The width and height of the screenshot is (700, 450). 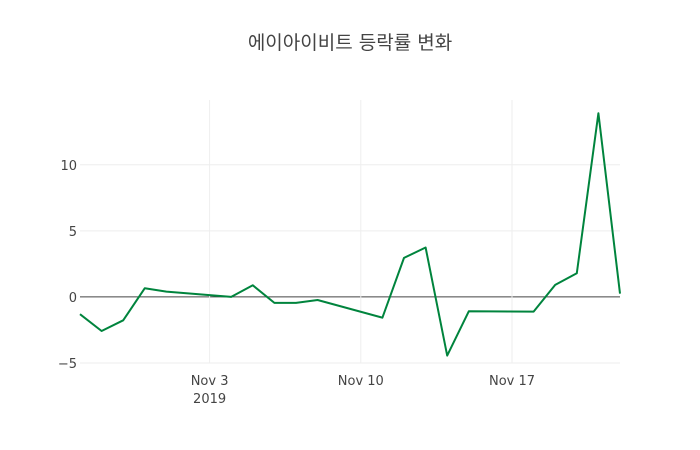 I want to click on y-tick-label: 5, so click(x=73, y=232).